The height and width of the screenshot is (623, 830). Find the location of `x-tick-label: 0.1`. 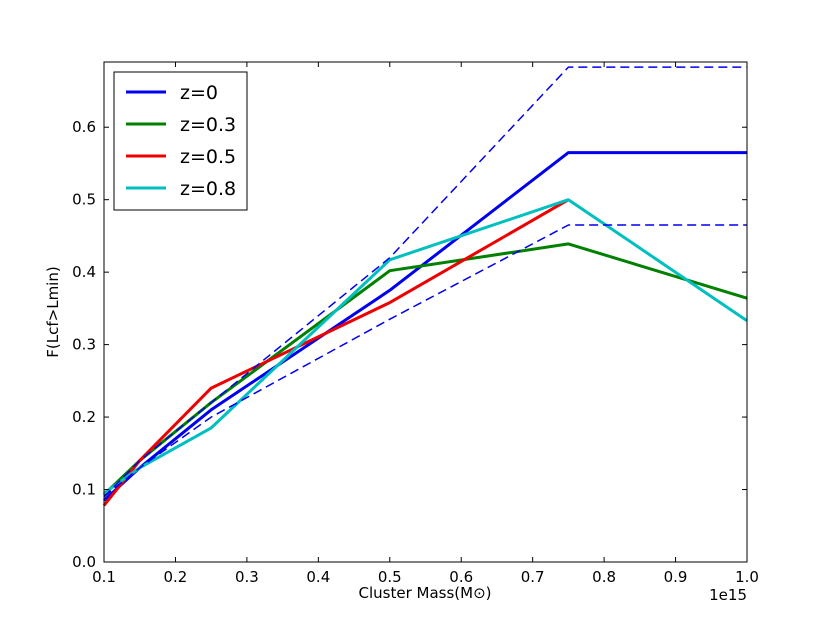

x-tick-label: 0.1 is located at coordinates (104, 577).